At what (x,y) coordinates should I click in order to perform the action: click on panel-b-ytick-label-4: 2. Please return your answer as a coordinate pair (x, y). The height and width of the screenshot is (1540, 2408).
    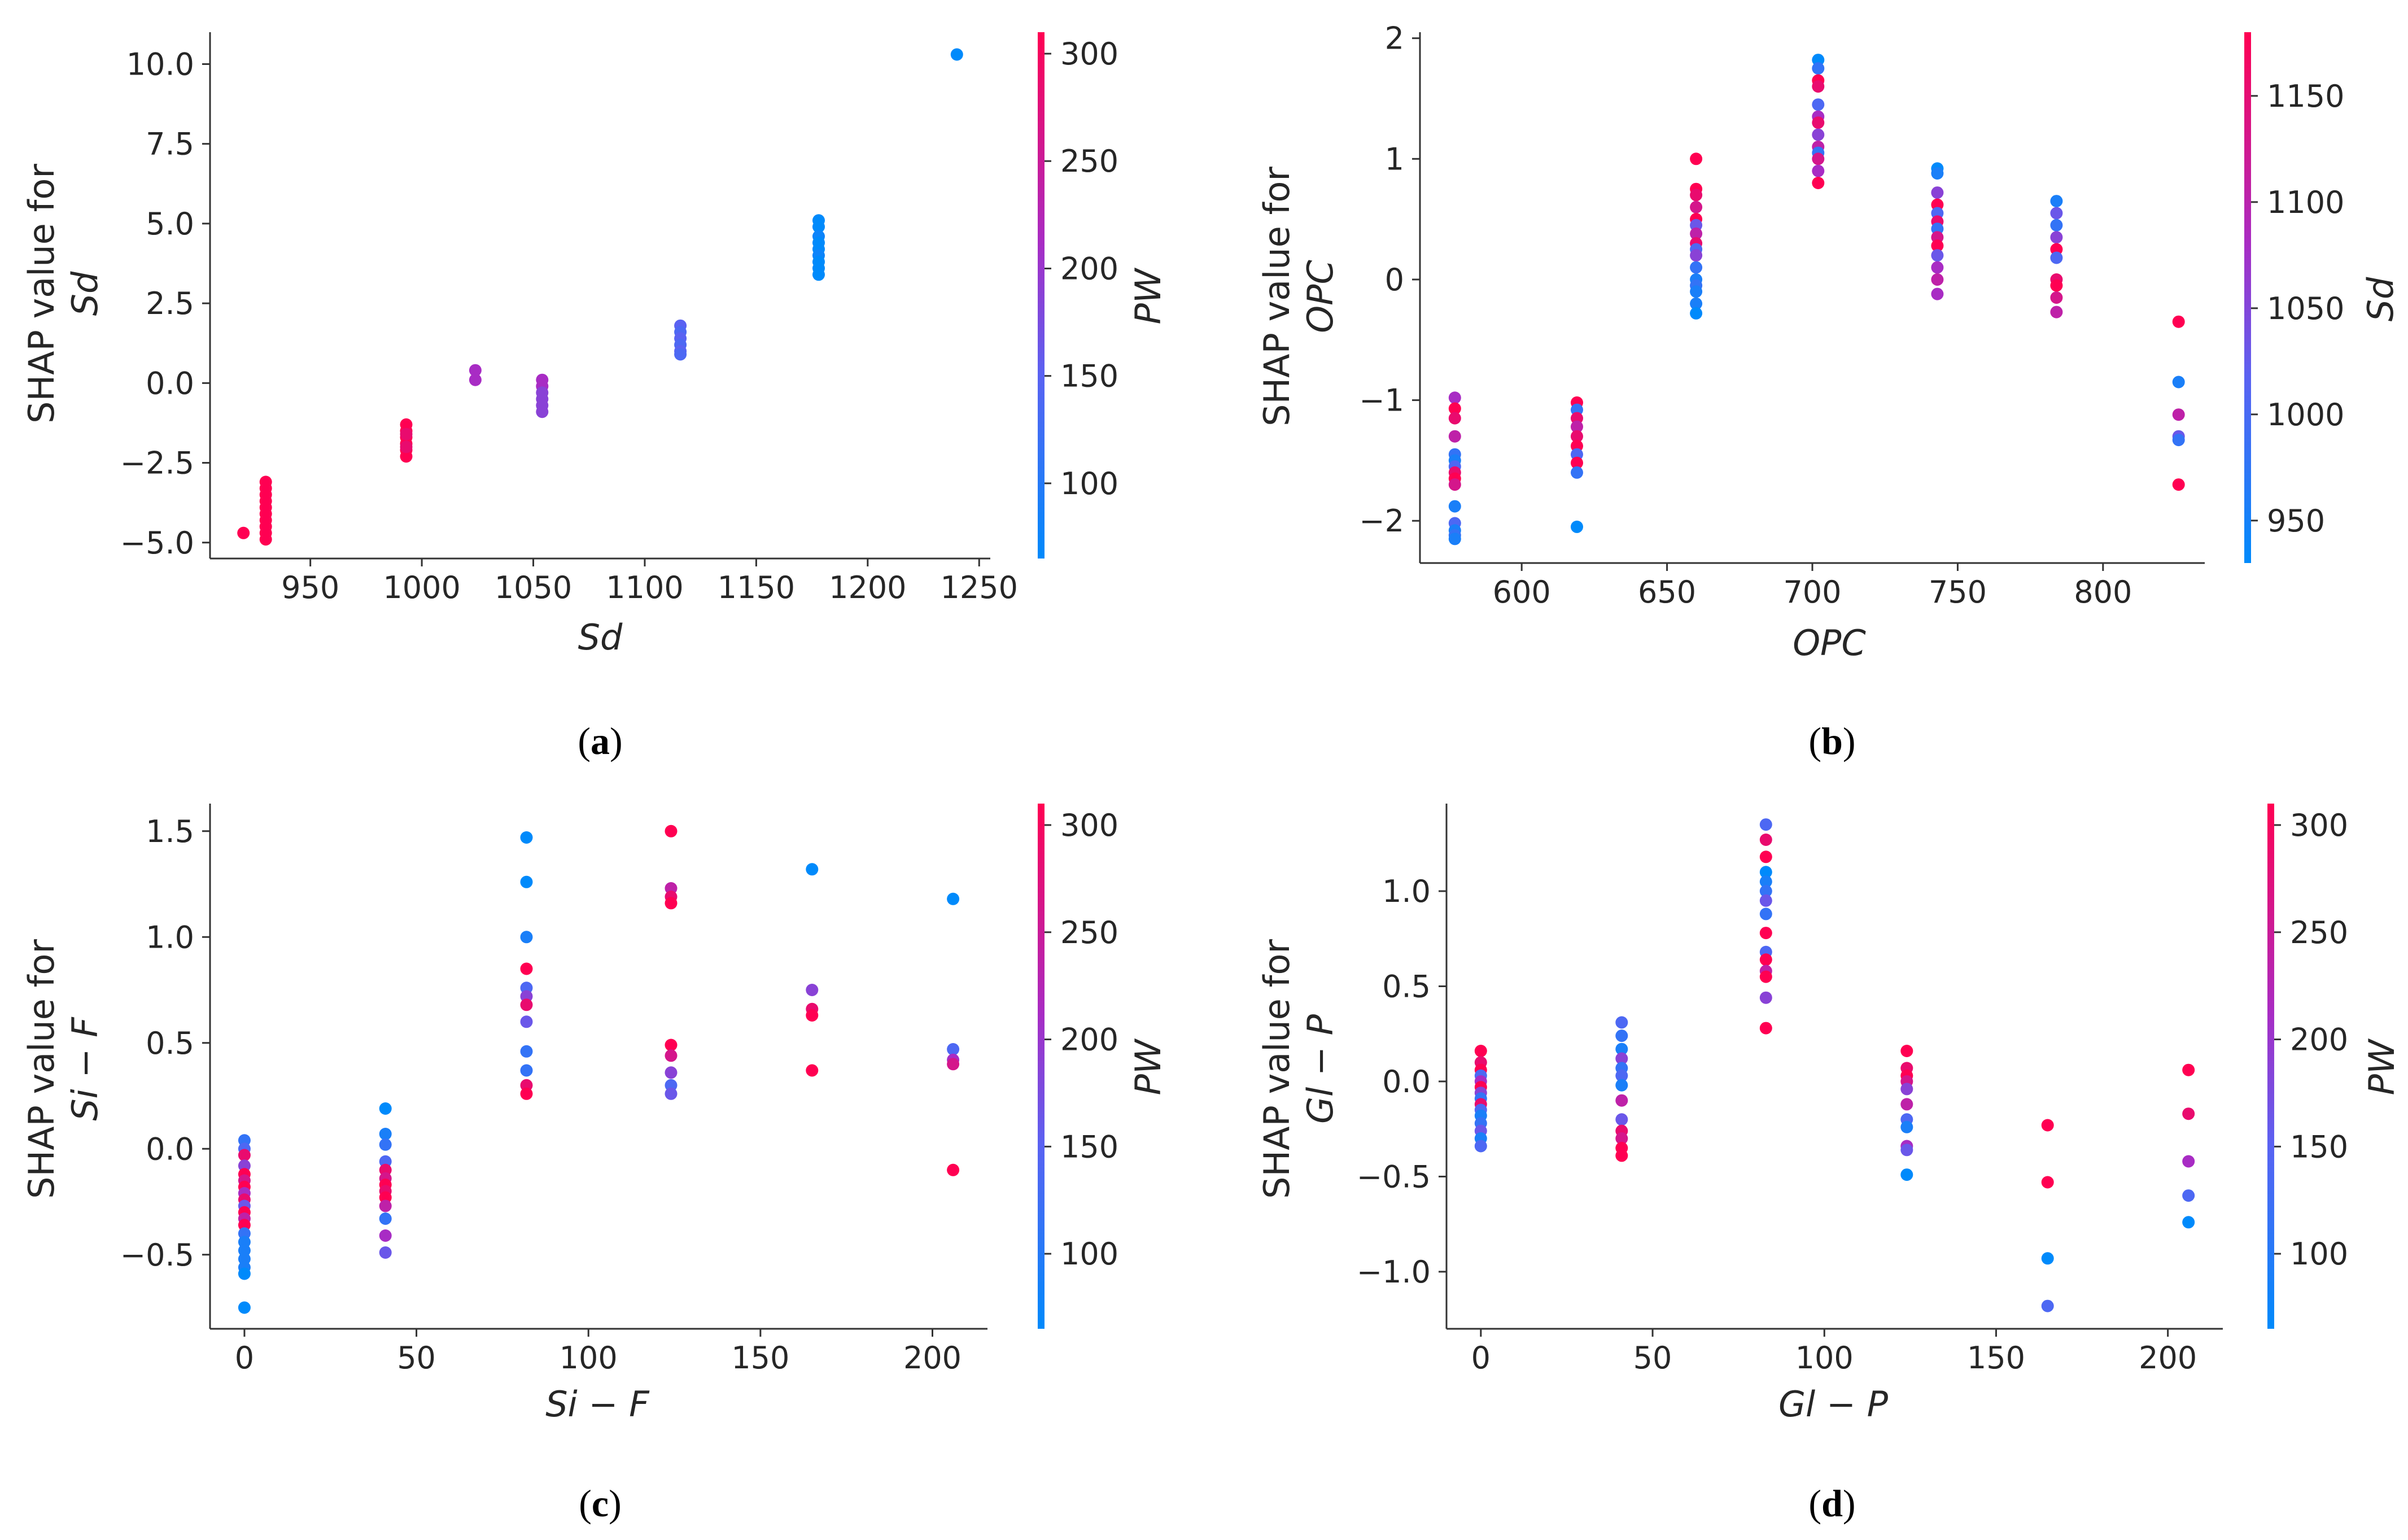
    Looking at the image, I should click on (1394, 38).